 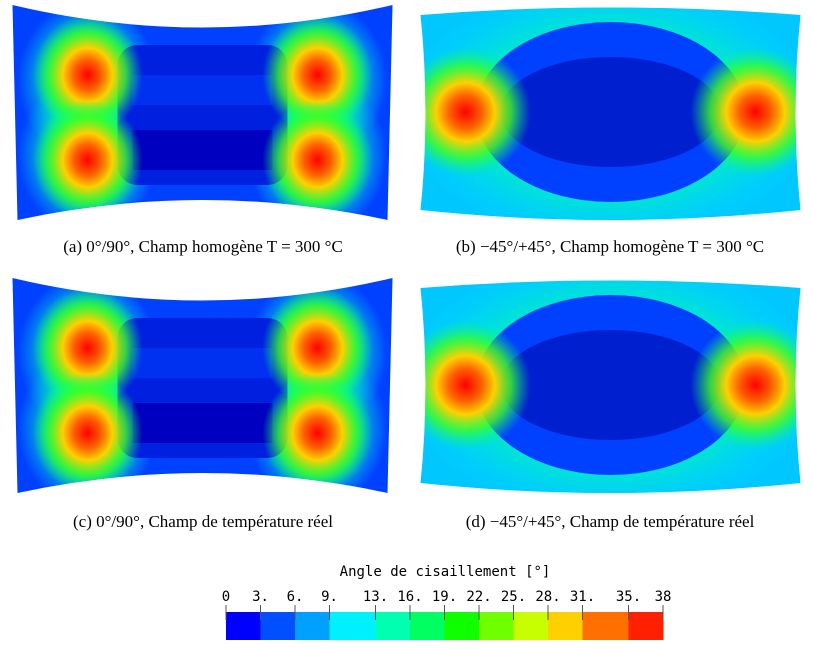 What do you see at coordinates (513, 597) in the screenshot?
I see `colorbar-tick-label: 25.` at bounding box center [513, 597].